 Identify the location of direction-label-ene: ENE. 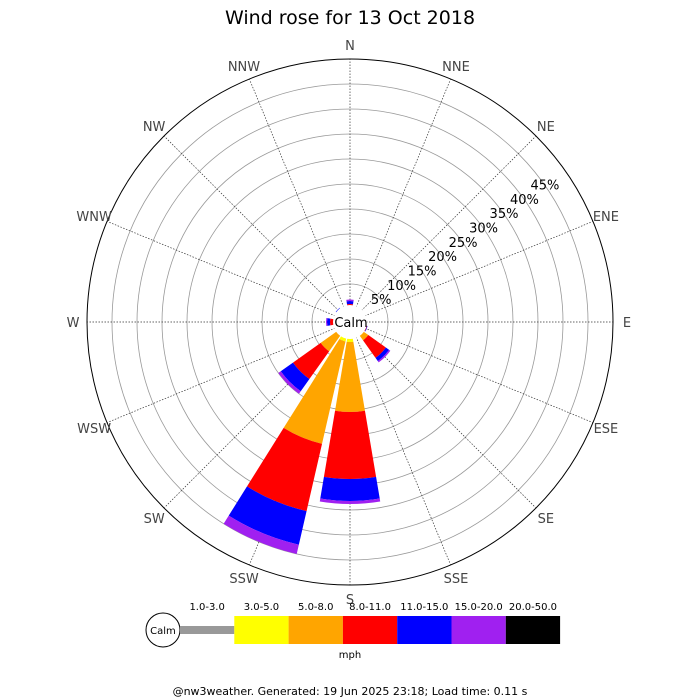
(606, 217).